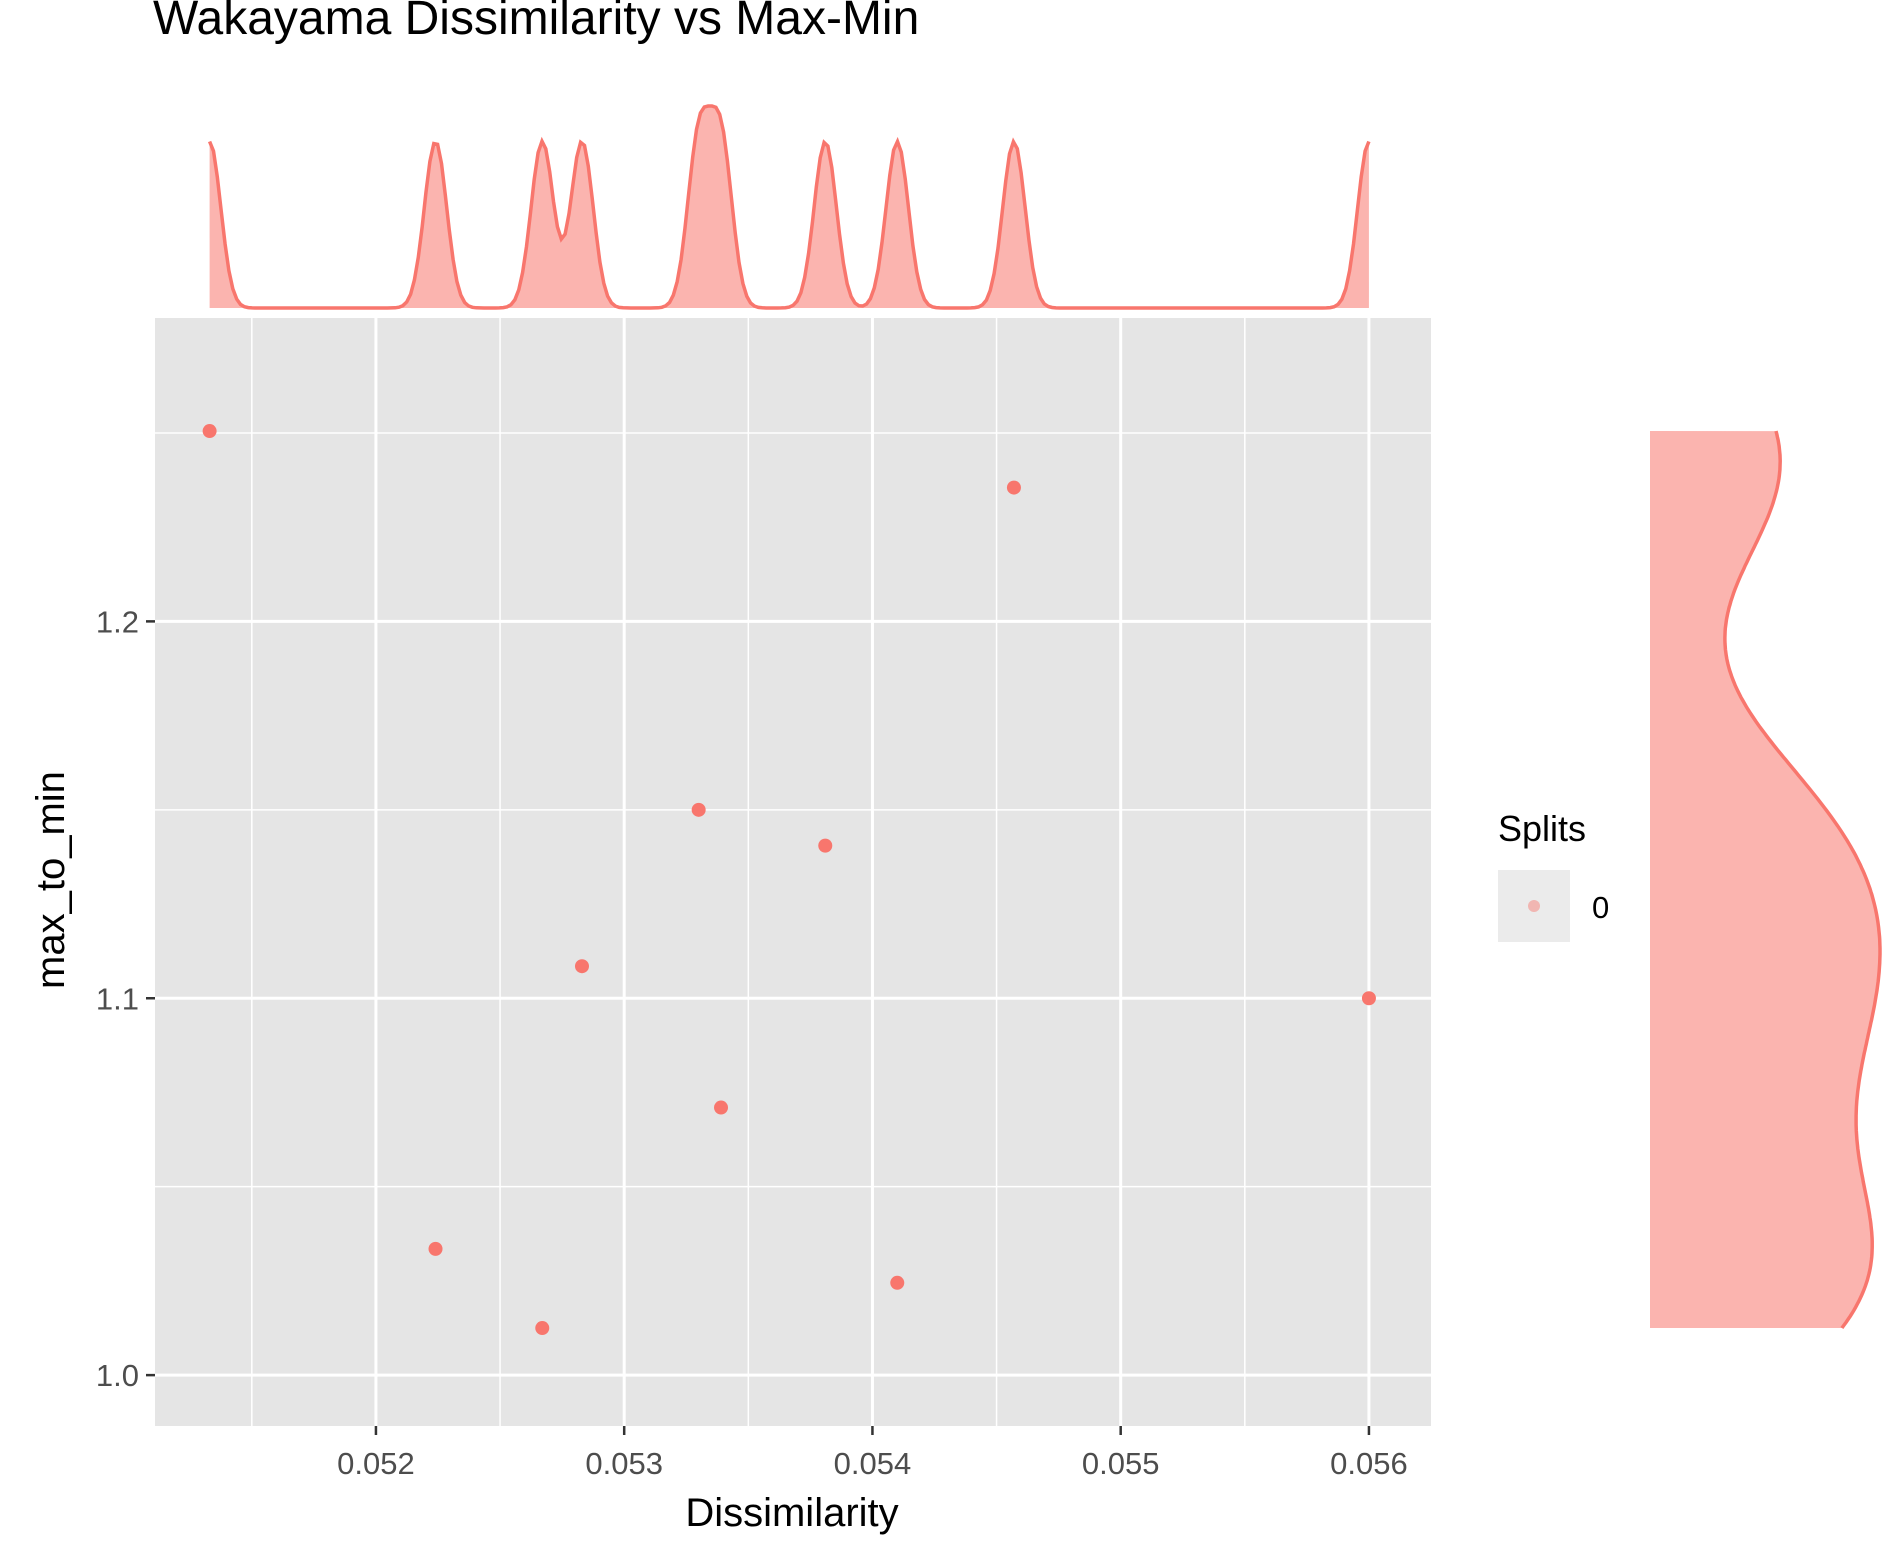  Describe the element at coordinates (1600, 907) in the screenshot. I see `legend-entry-label: 0` at that location.